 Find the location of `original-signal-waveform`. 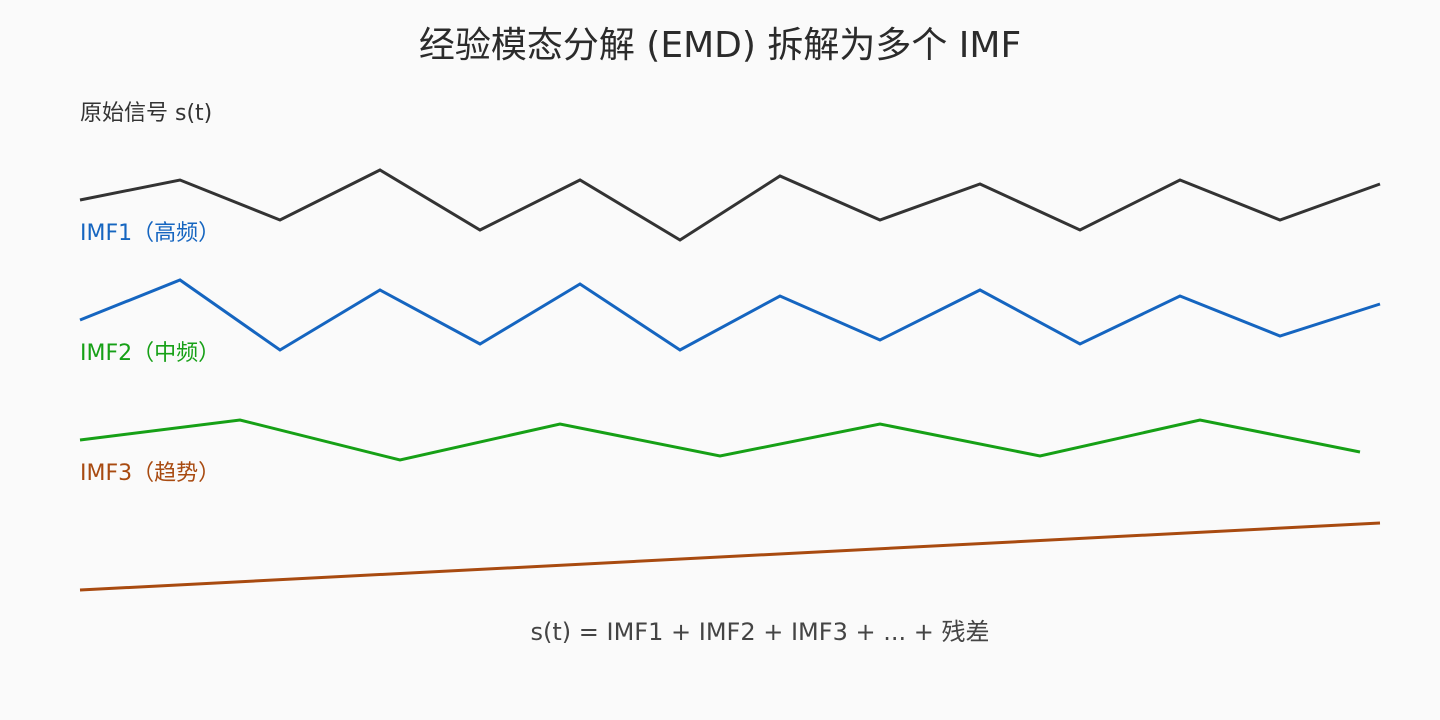

original-signal-waveform is located at coordinates (730, 205).